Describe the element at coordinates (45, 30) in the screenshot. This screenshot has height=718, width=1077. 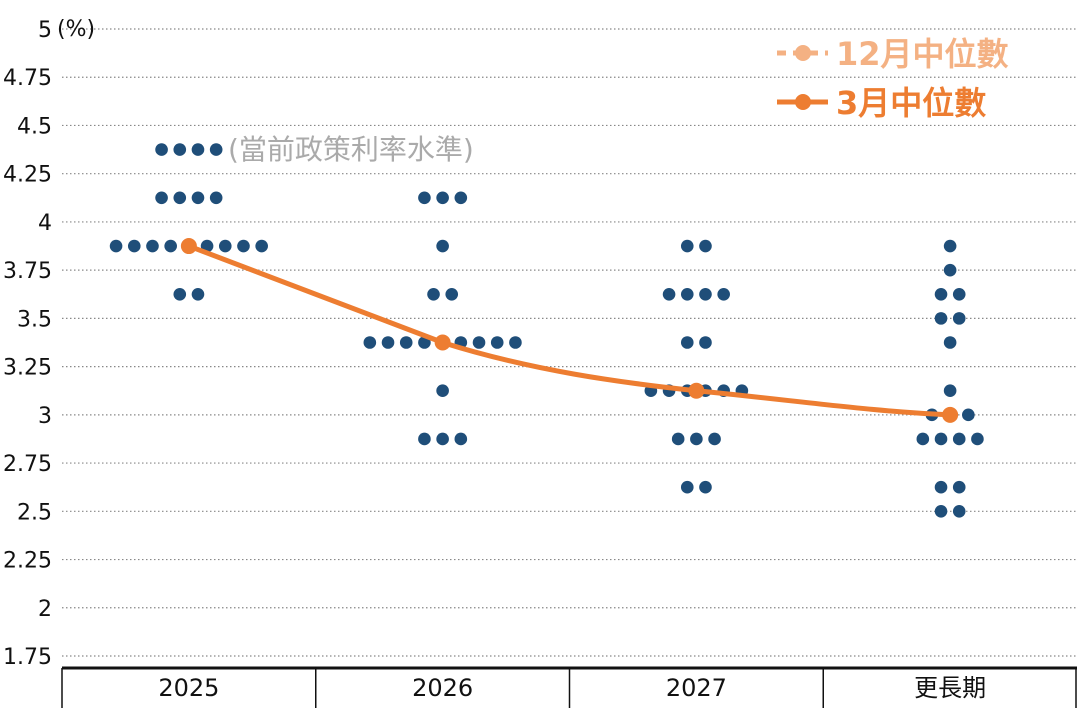
I see `y-tick-label: 5` at that location.